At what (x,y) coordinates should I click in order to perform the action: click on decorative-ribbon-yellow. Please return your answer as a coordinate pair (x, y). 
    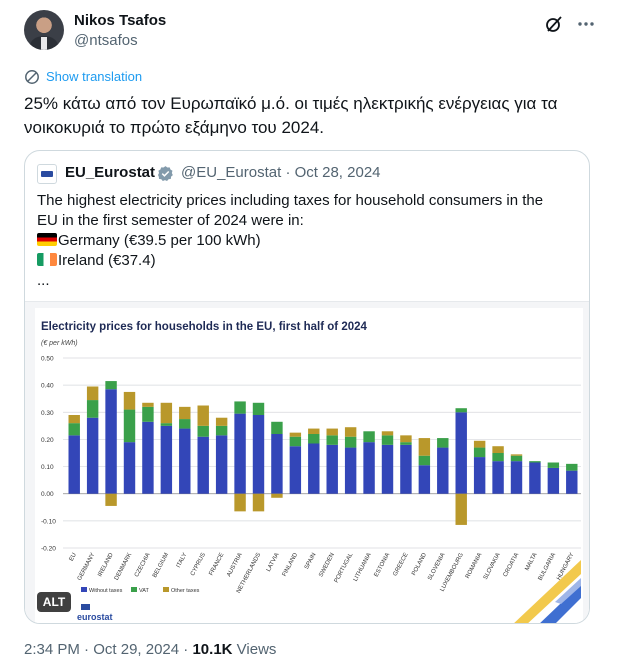
    Looking at the image, I should click on (547, 591).